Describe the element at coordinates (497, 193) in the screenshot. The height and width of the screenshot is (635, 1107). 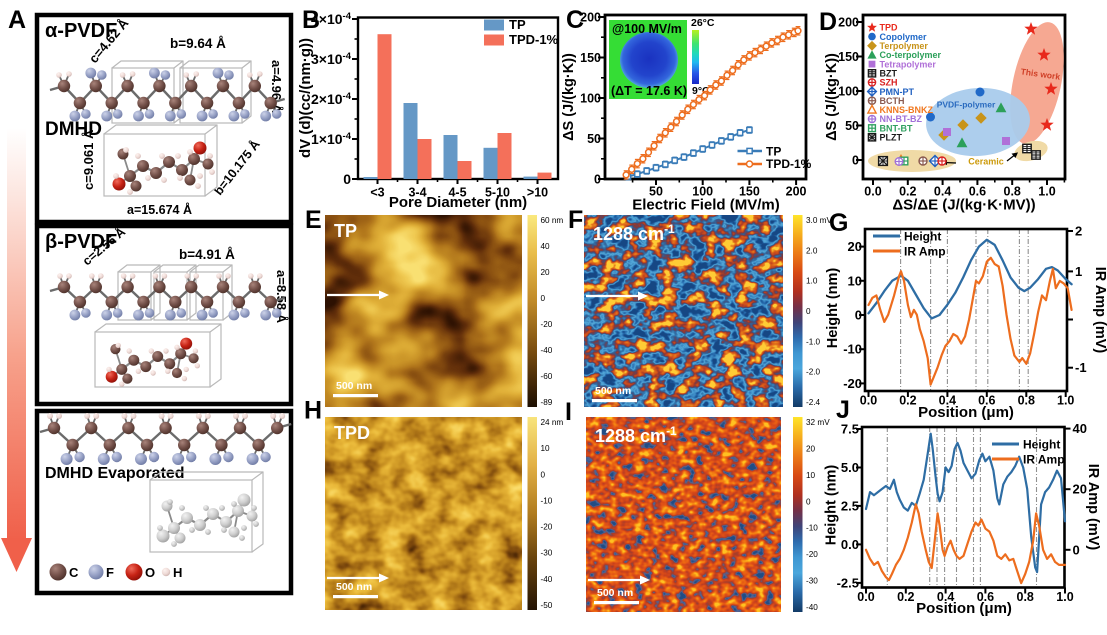
I see `svg-text: 5-10` at that location.